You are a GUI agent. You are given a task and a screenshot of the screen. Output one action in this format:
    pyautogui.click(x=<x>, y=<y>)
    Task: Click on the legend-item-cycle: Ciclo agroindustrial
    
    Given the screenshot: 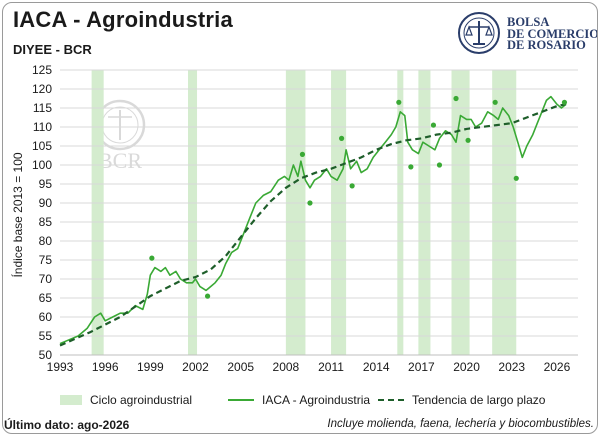 What is the action you would take?
    pyautogui.click(x=126, y=400)
    